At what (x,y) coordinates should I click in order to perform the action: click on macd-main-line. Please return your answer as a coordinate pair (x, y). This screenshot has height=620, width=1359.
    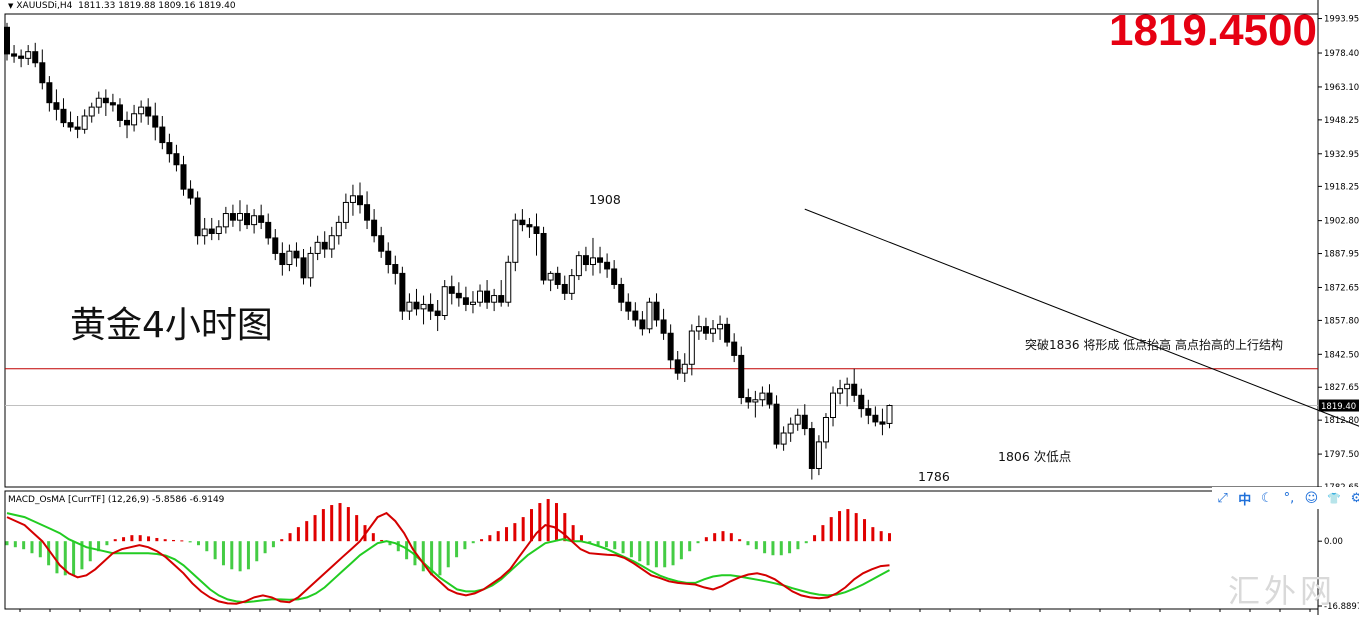
    Looking at the image, I should click on (448, 558).